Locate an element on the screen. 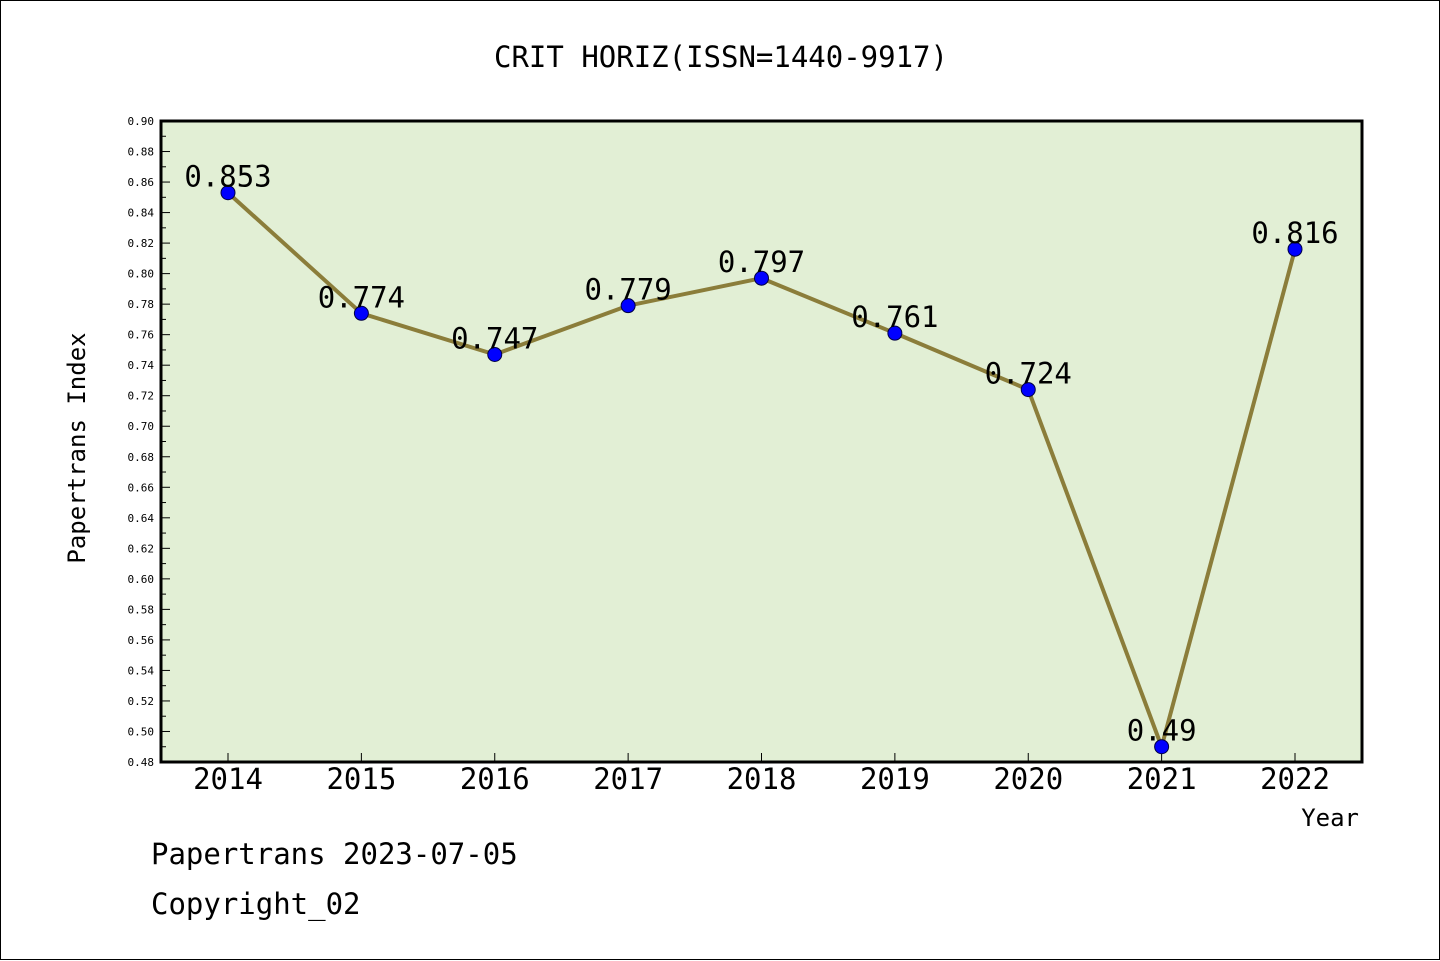 The width and height of the screenshot is (1440, 961). y-tick-label: 0.58 is located at coordinates (141, 609).